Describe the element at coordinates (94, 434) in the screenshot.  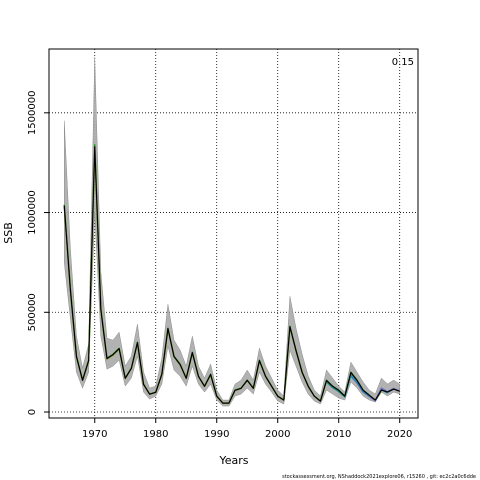
I see `x-tick-label: 1970` at that location.